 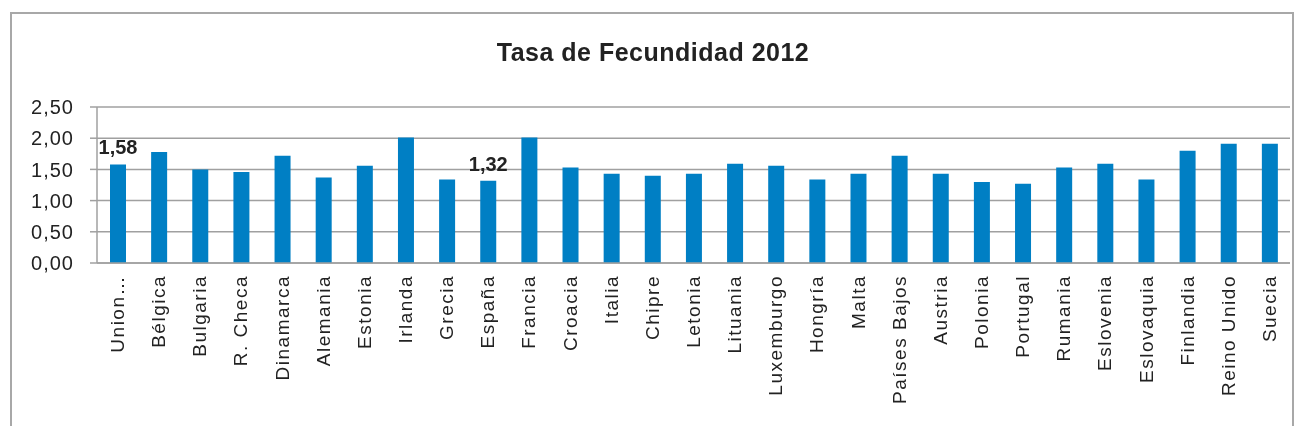 I want to click on data-label: 1,32, so click(x=488, y=163).